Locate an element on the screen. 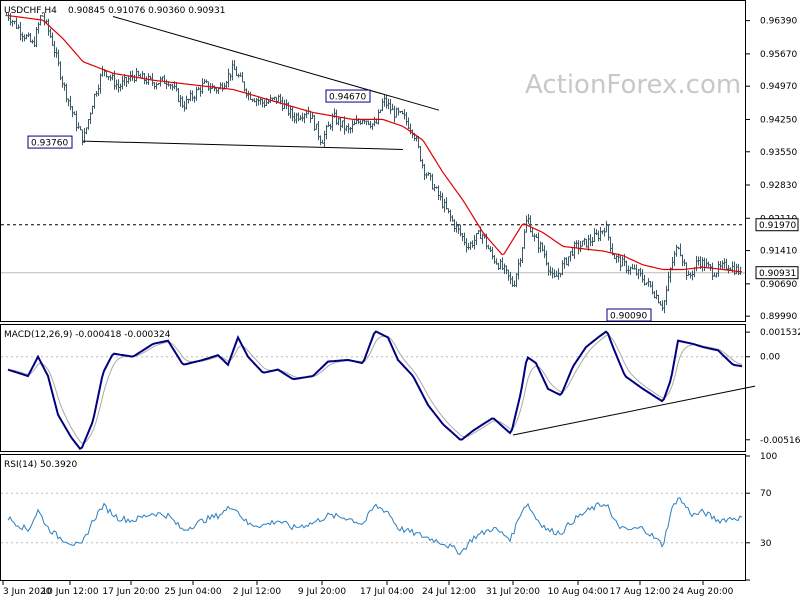 The height and width of the screenshot is (600, 800). rsi-axis-label: 70 is located at coordinates (766, 494).